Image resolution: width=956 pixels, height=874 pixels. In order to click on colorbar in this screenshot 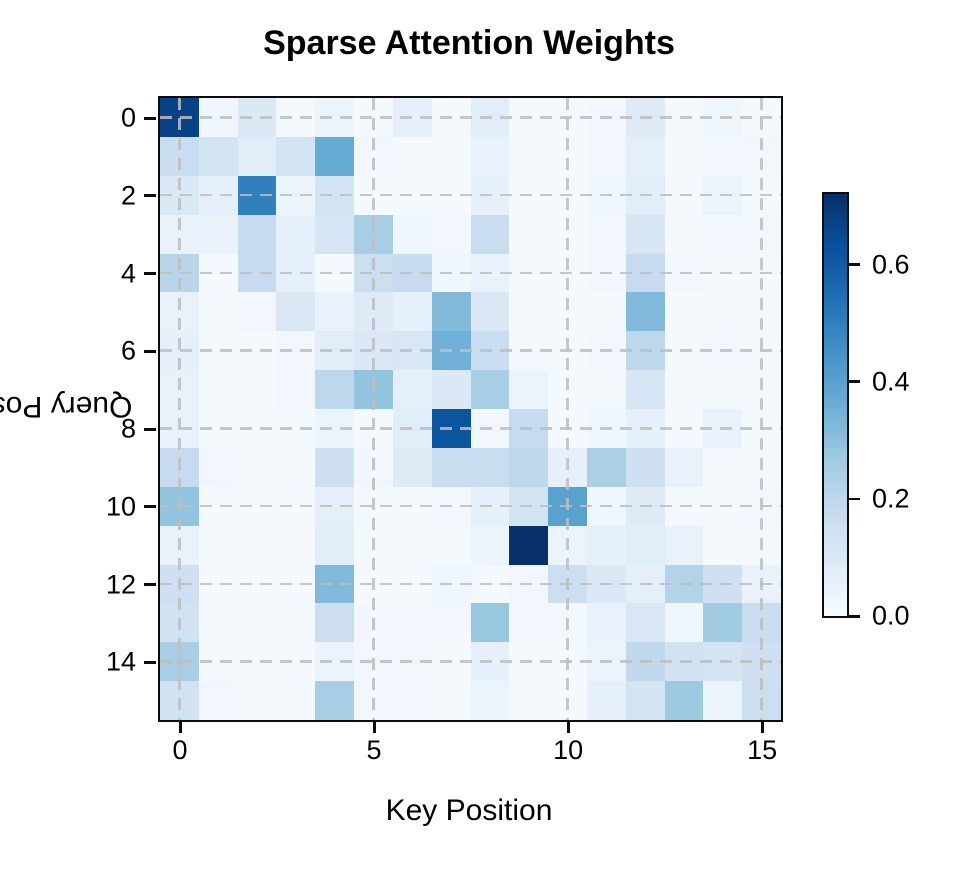, I will do `click(835, 405)`.